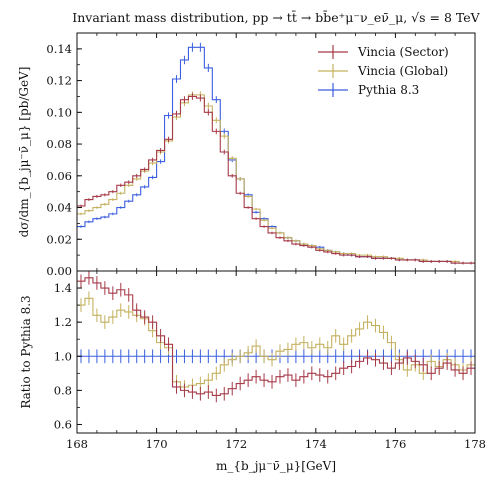 Image resolution: width=498 pixels, height=486 pixels. I want to click on y-tick-label: 0.00, so click(59, 271).